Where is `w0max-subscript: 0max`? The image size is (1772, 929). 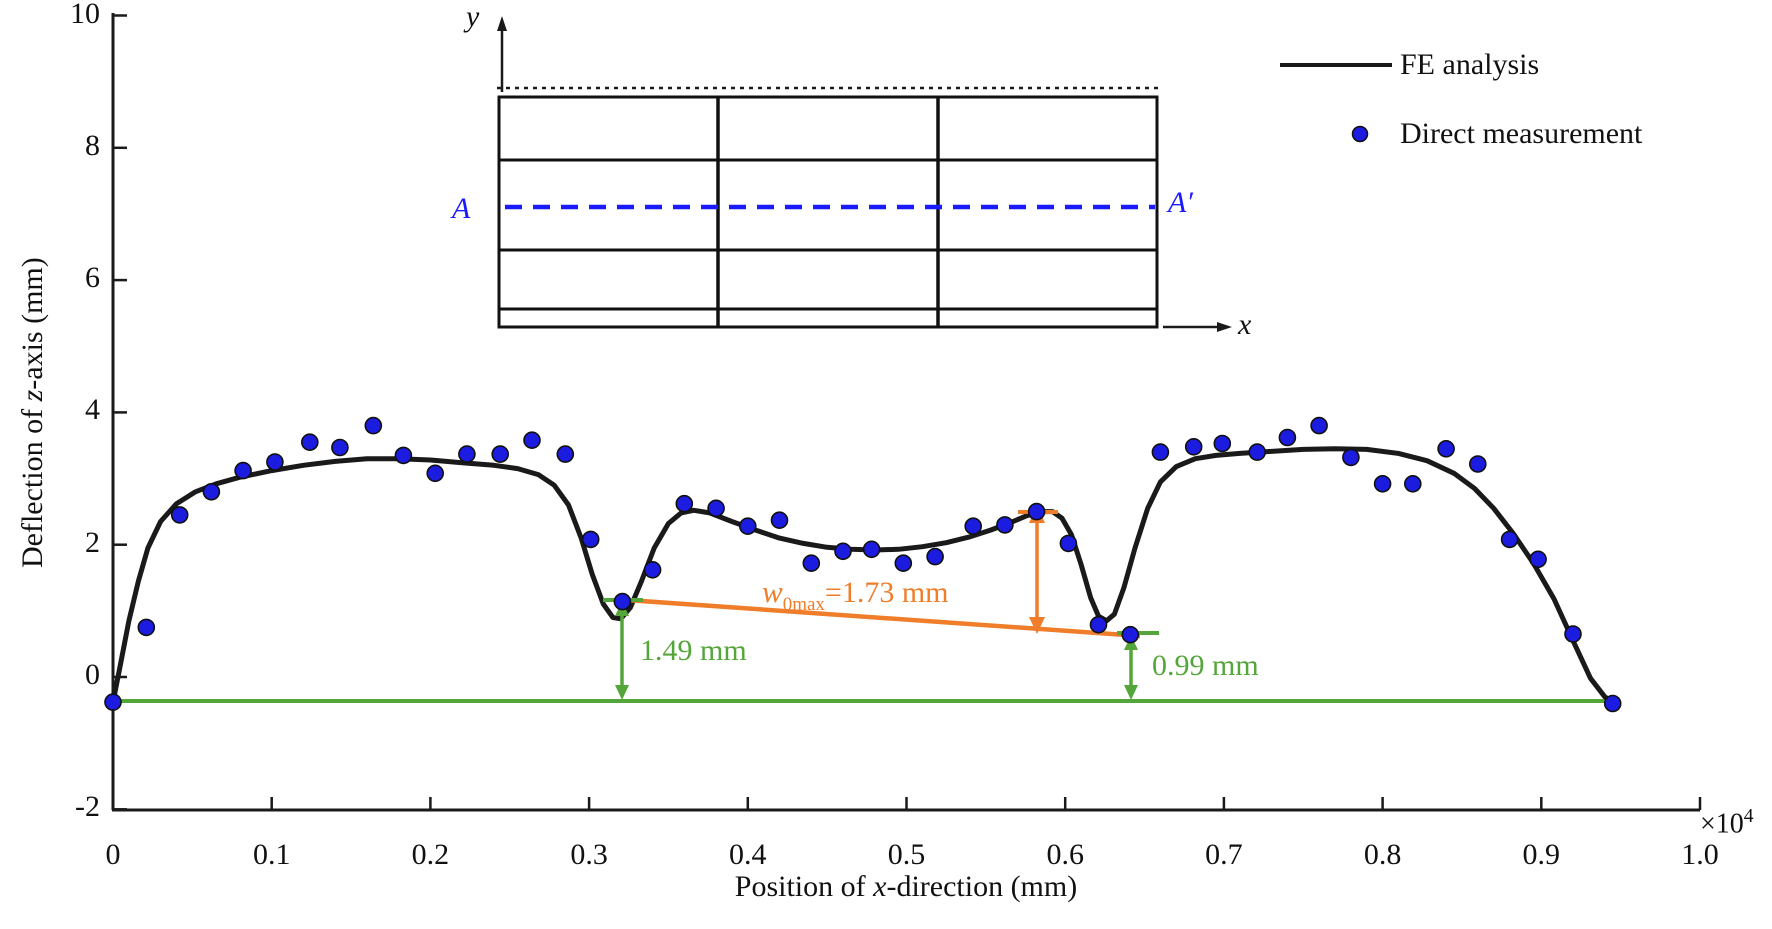
w0max-subscript: 0max is located at coordinates (803, 604).